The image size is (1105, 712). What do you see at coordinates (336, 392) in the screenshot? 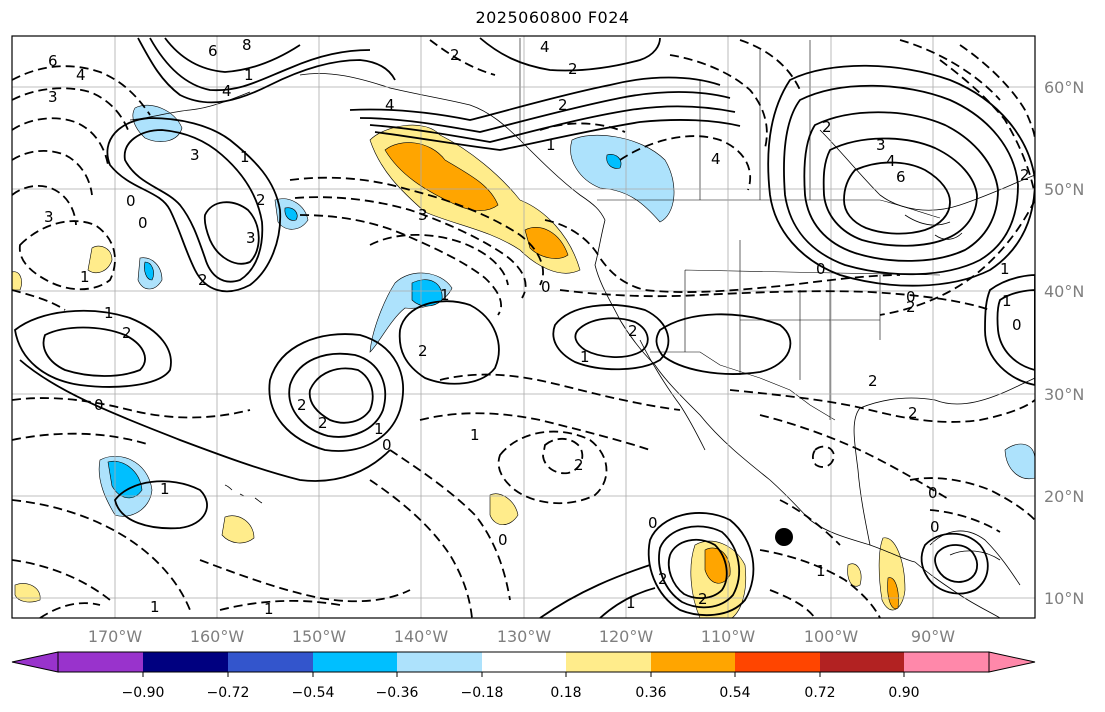
I see `contour-high-mid` at bounding box center [336, 392].